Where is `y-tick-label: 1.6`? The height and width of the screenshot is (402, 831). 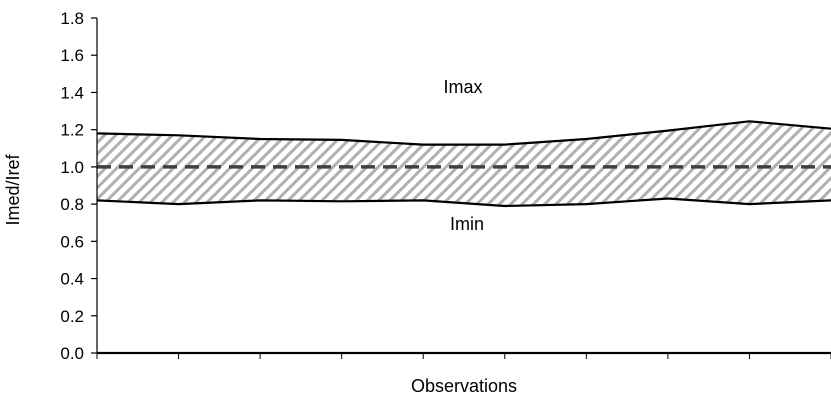
y-tick-label: 1.6 is located at coordinates (72, 55).